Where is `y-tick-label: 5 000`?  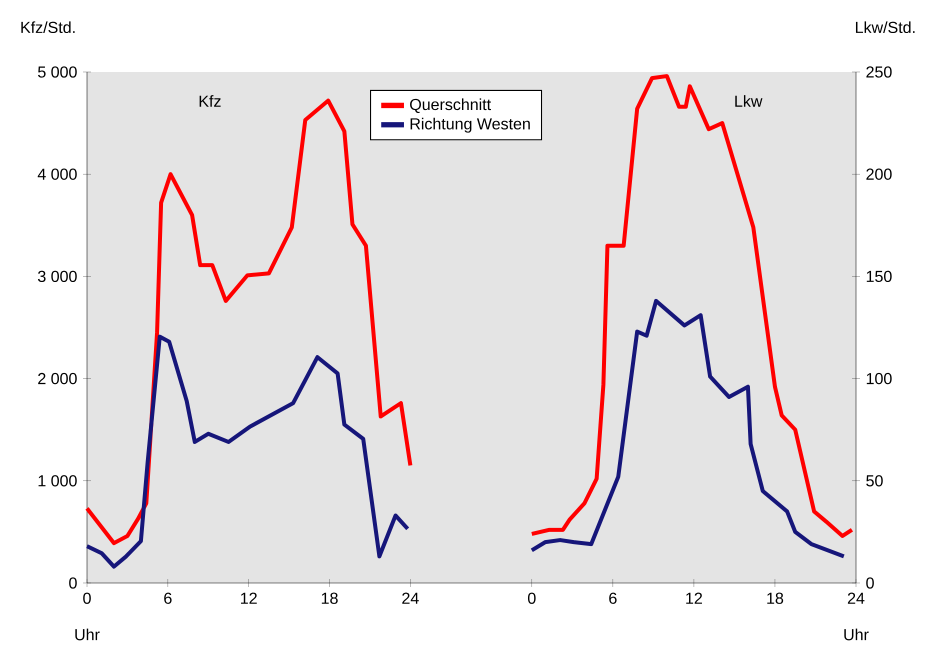
y-tick-label: 5 000 is located at coordinates (57, 72).